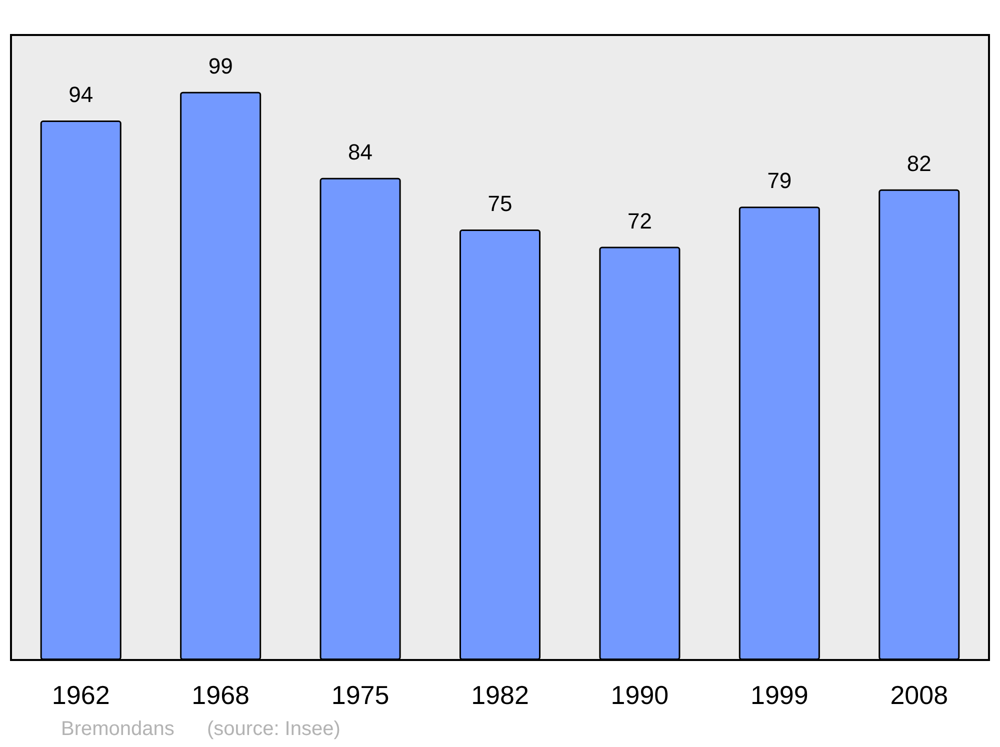  Describe the element at coordinates (779, 695) in the screenshot. I see `x-tick-label: 1999` at that location.